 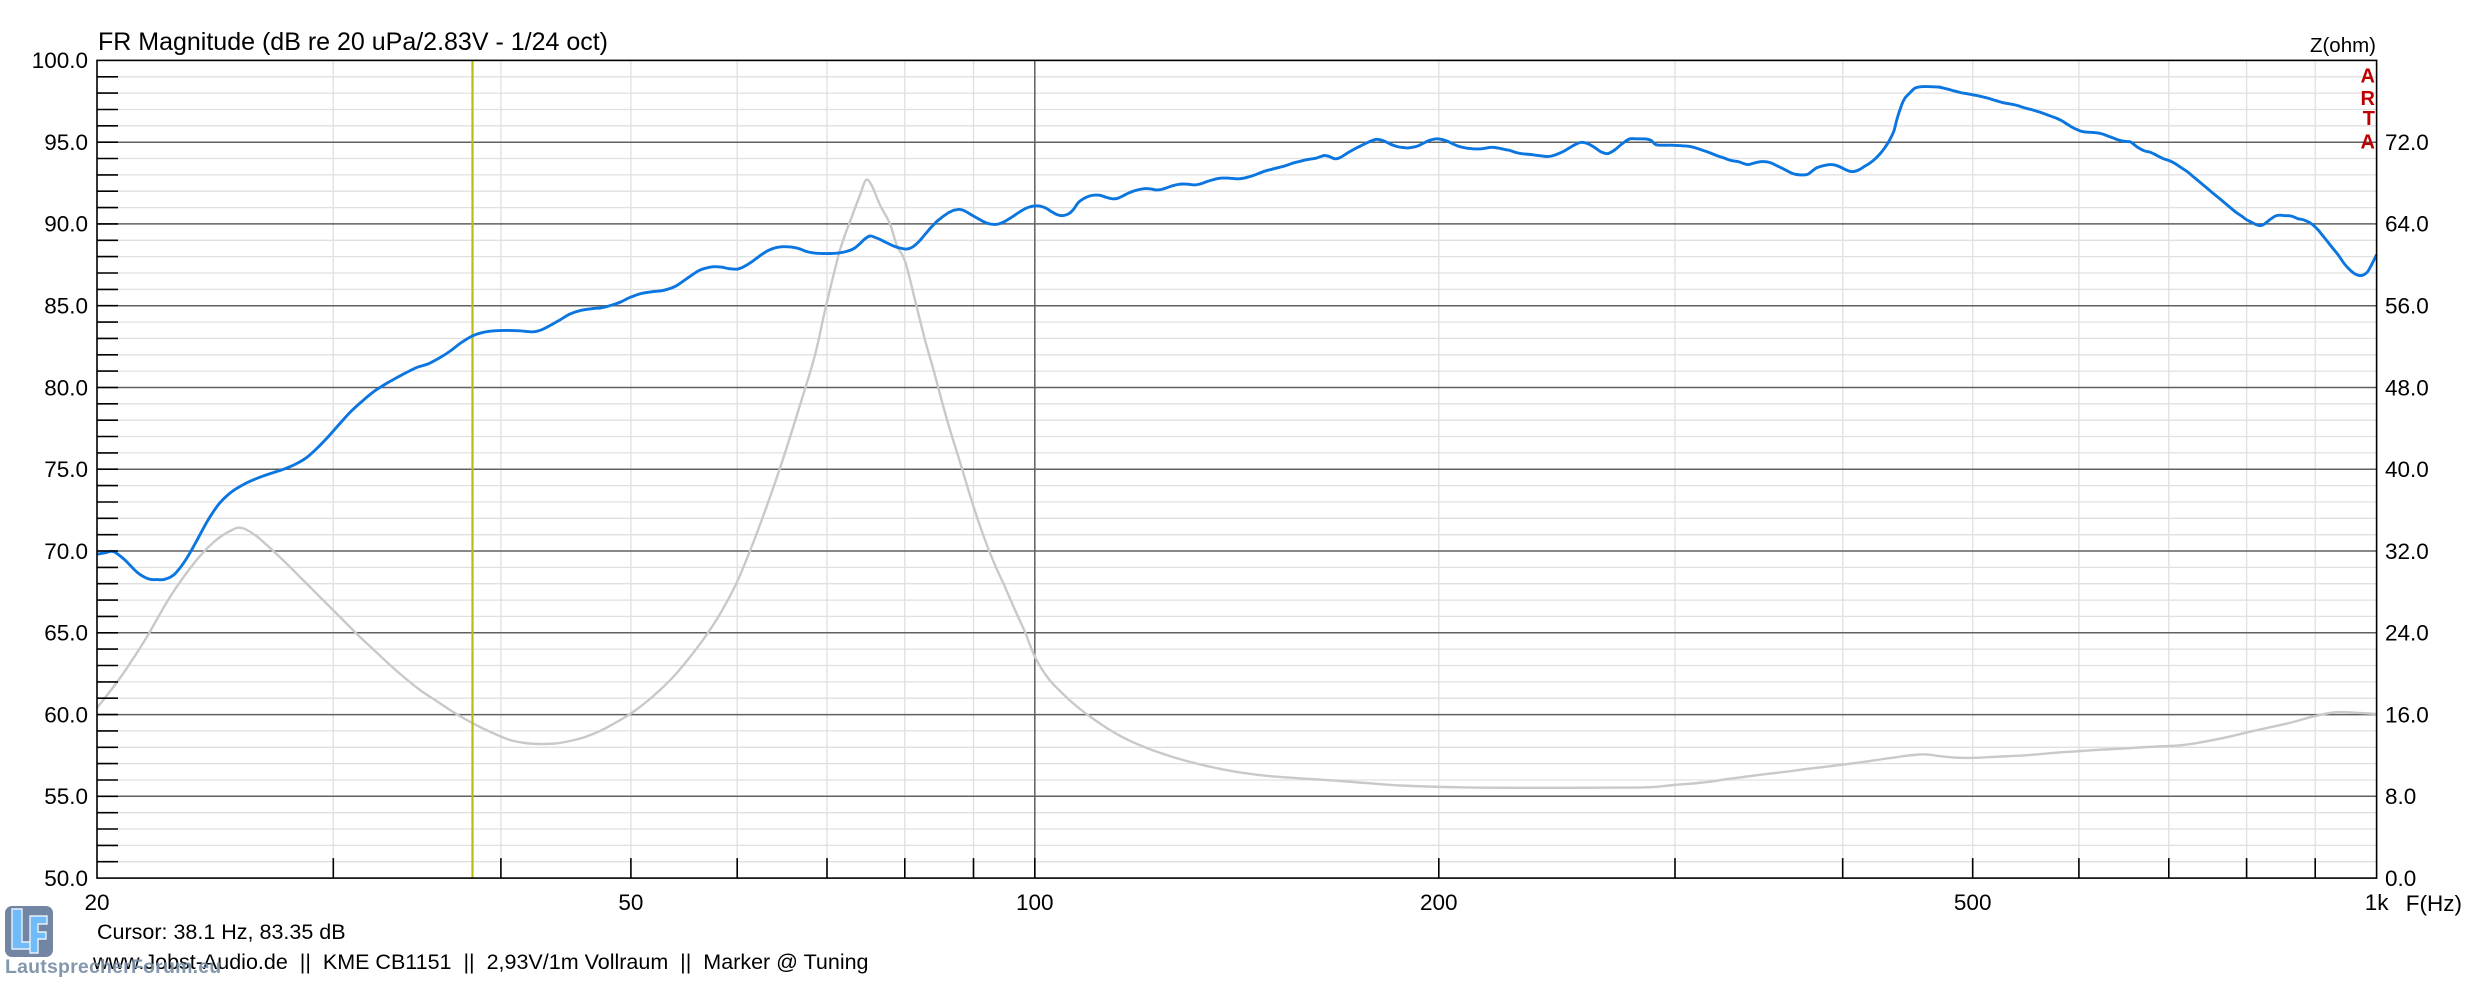 What do you see at coordinates (2377, 902) in the screenshot?
I see `svg-text: 1k` at bounding box center [2377, 902].